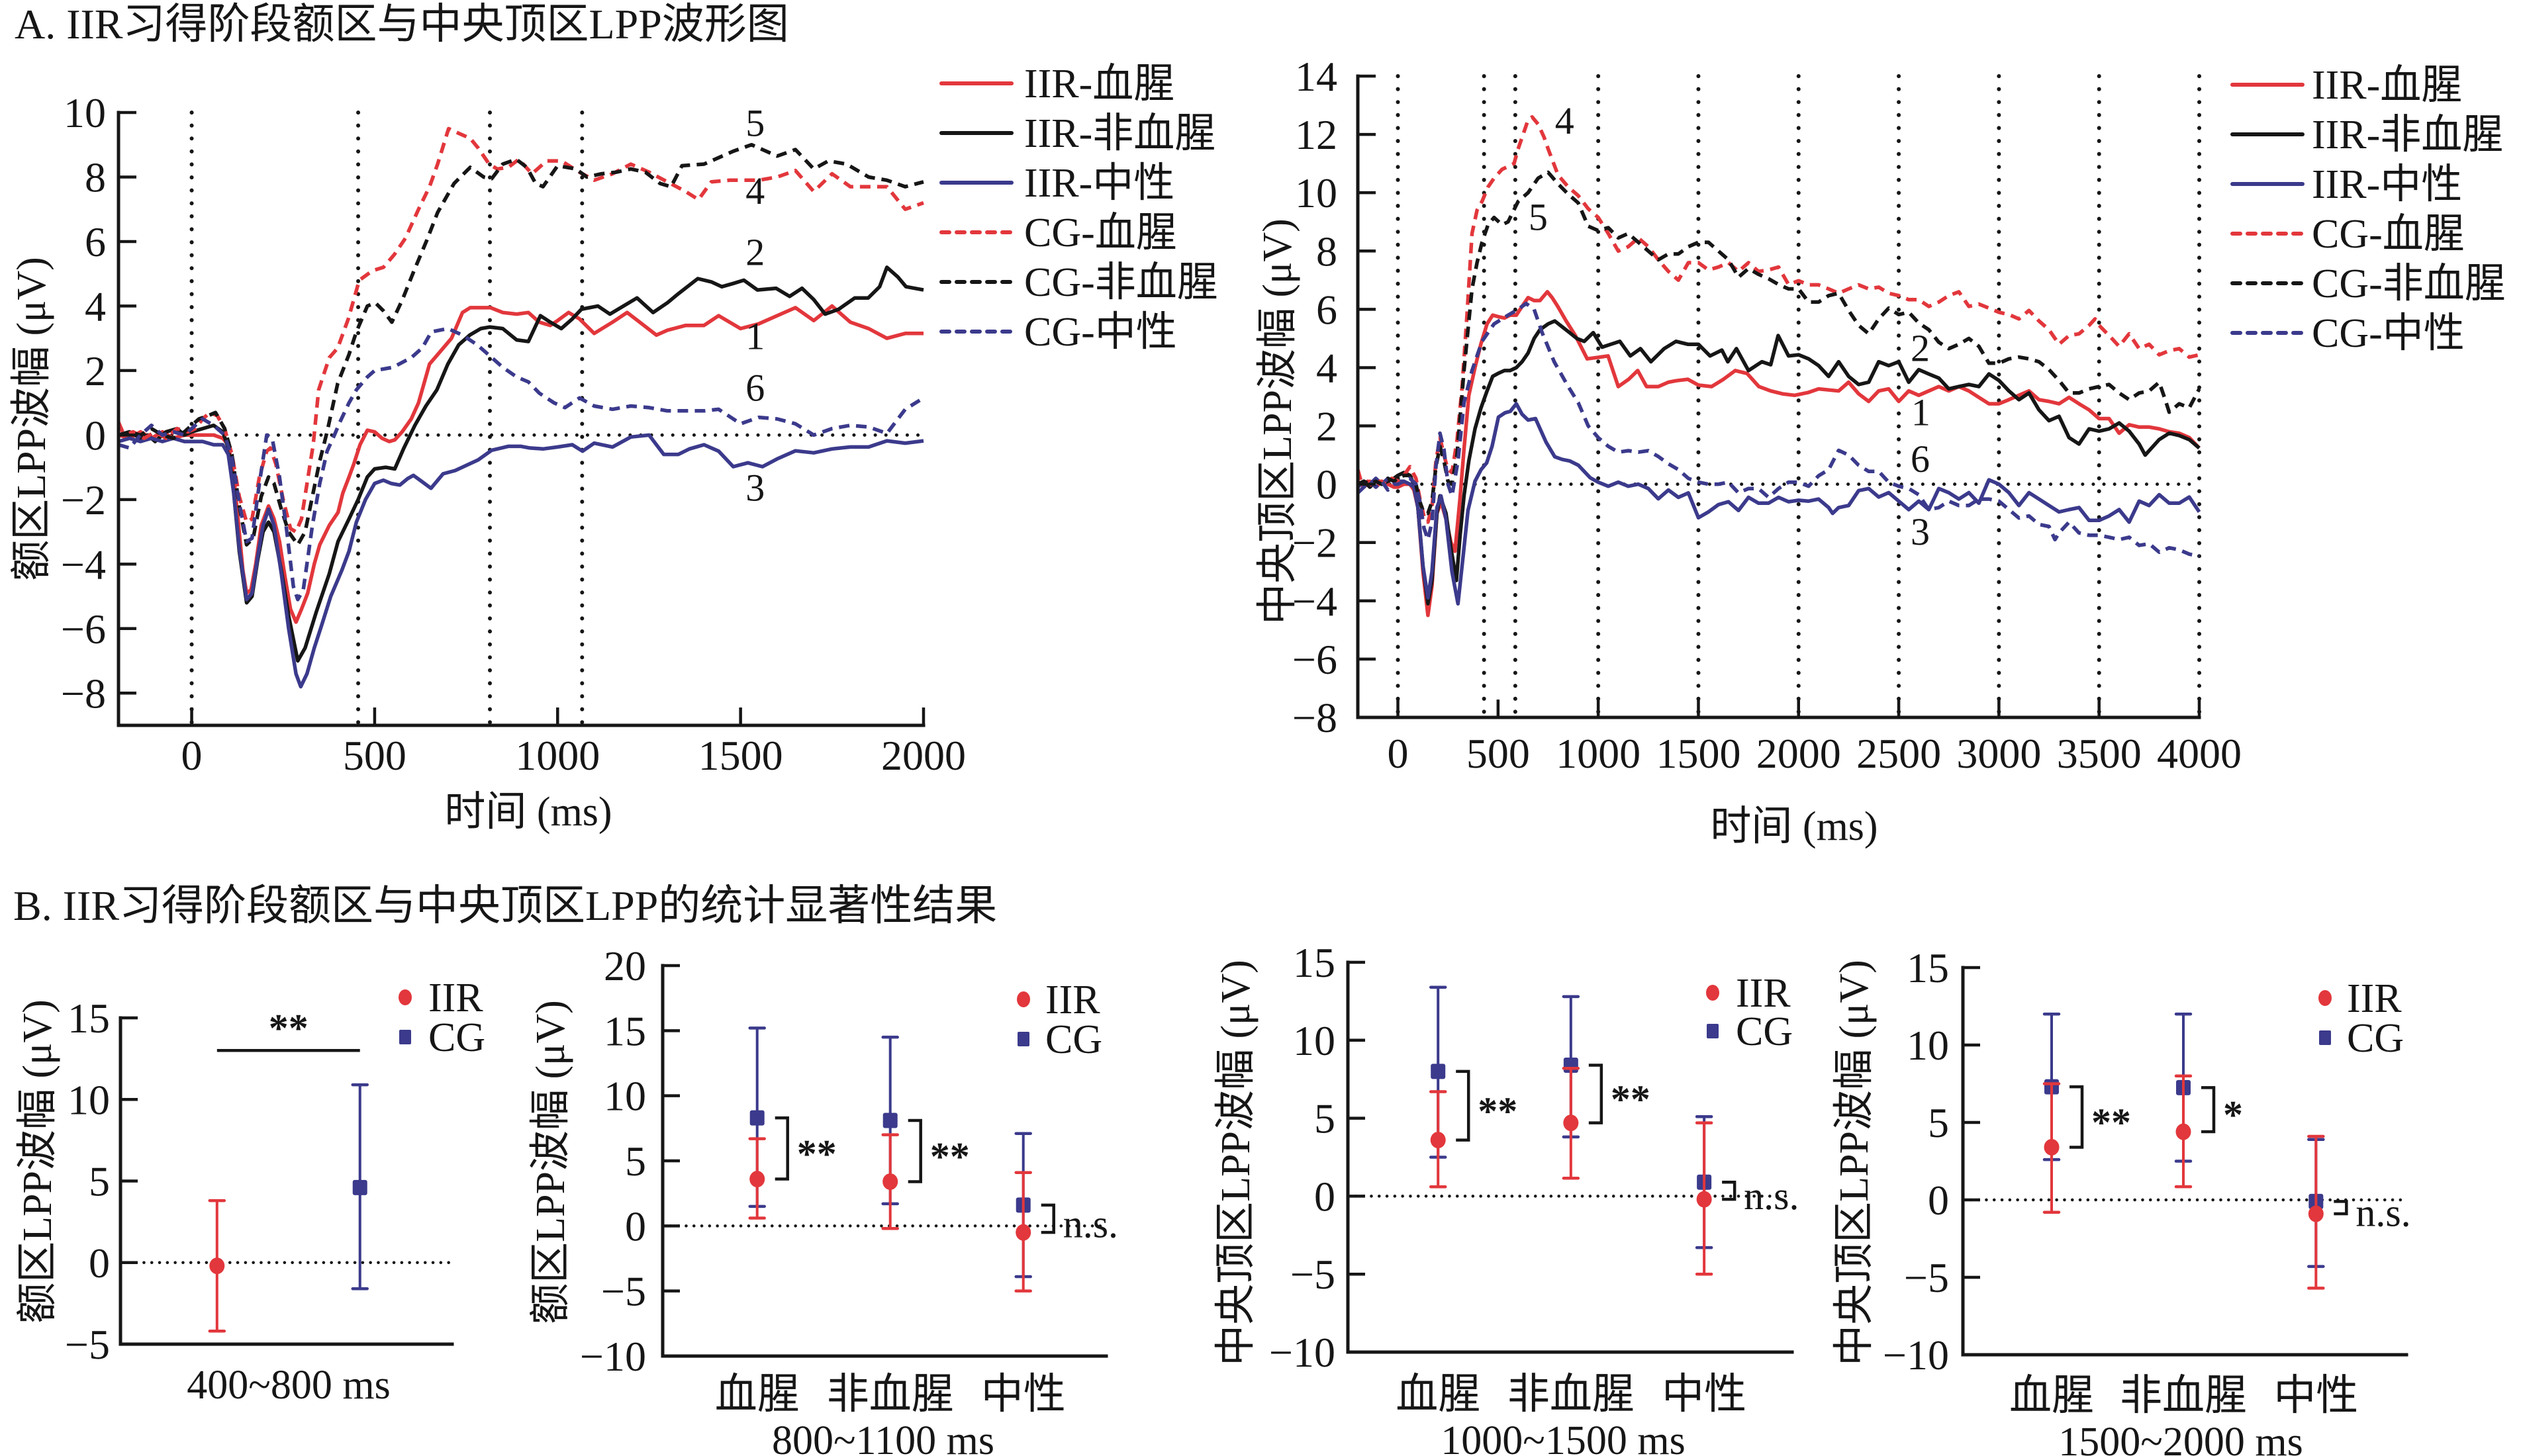  Describe the element at coordinates (1921, 412) in the screenshot. I see `curve-number-label: 1` at that location.